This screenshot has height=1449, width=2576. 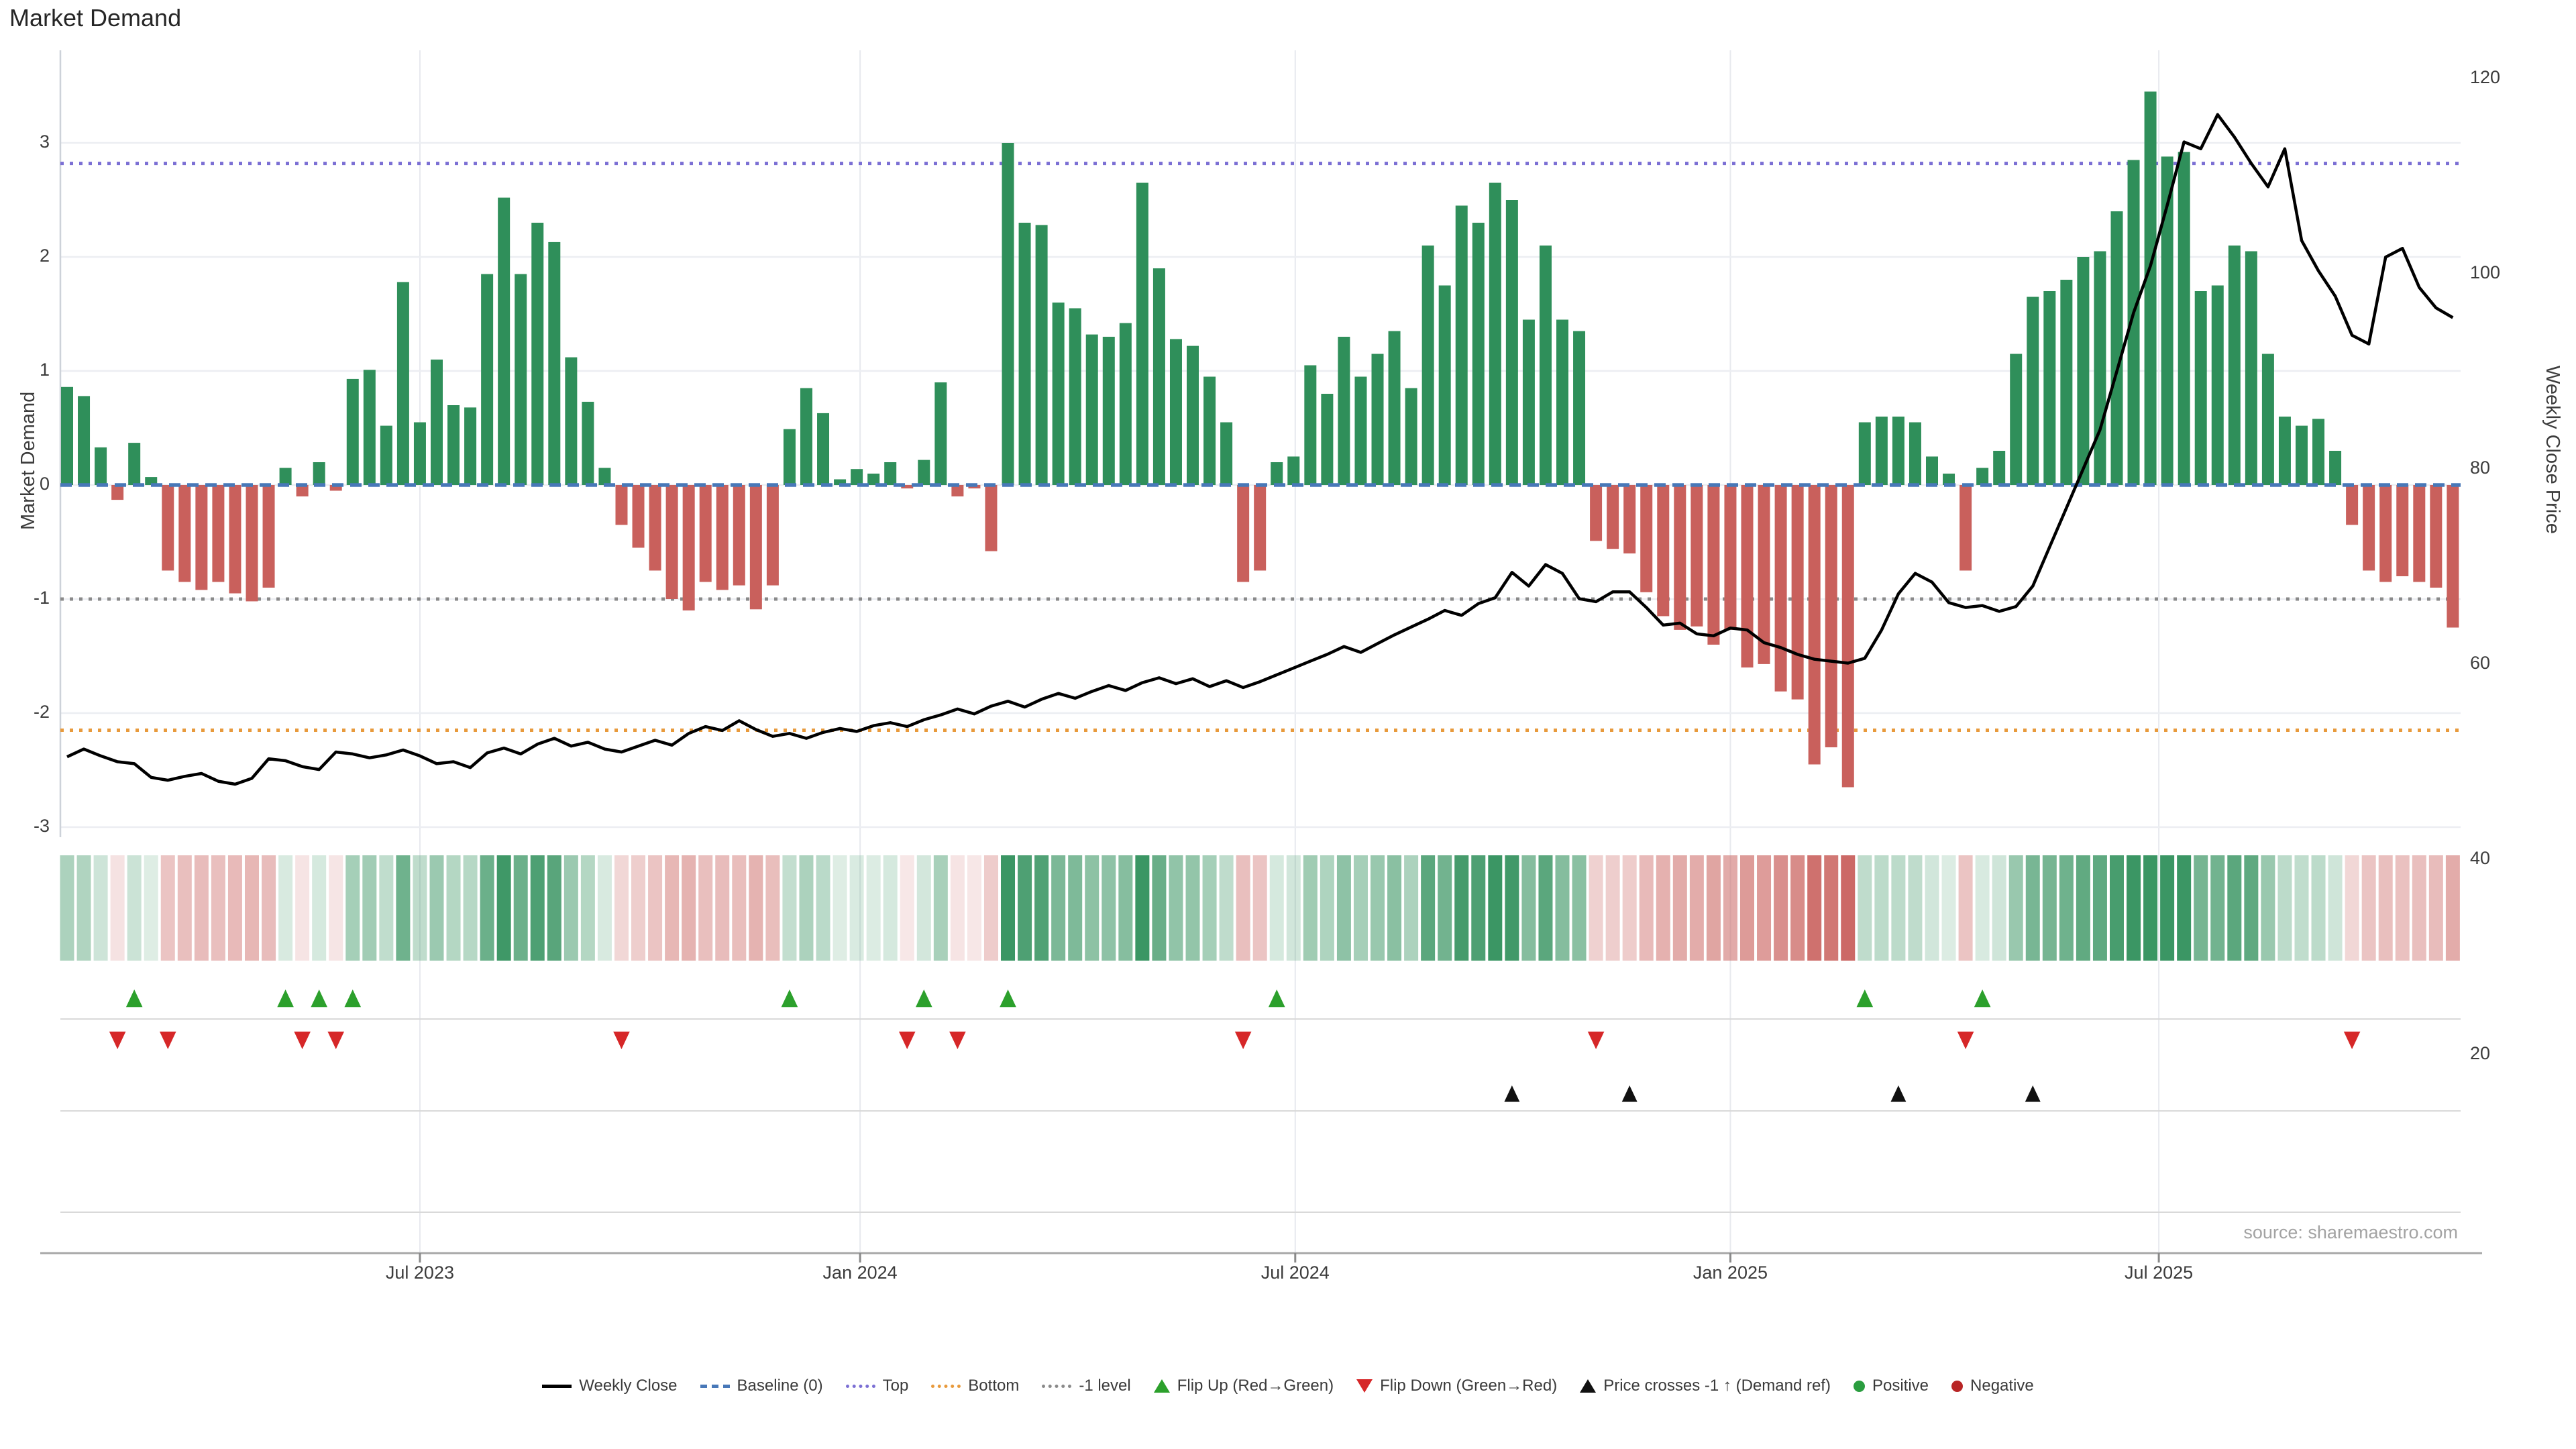 I want to click on right-axis-label: Weekly Close Price, so click(x=2552, y=450).